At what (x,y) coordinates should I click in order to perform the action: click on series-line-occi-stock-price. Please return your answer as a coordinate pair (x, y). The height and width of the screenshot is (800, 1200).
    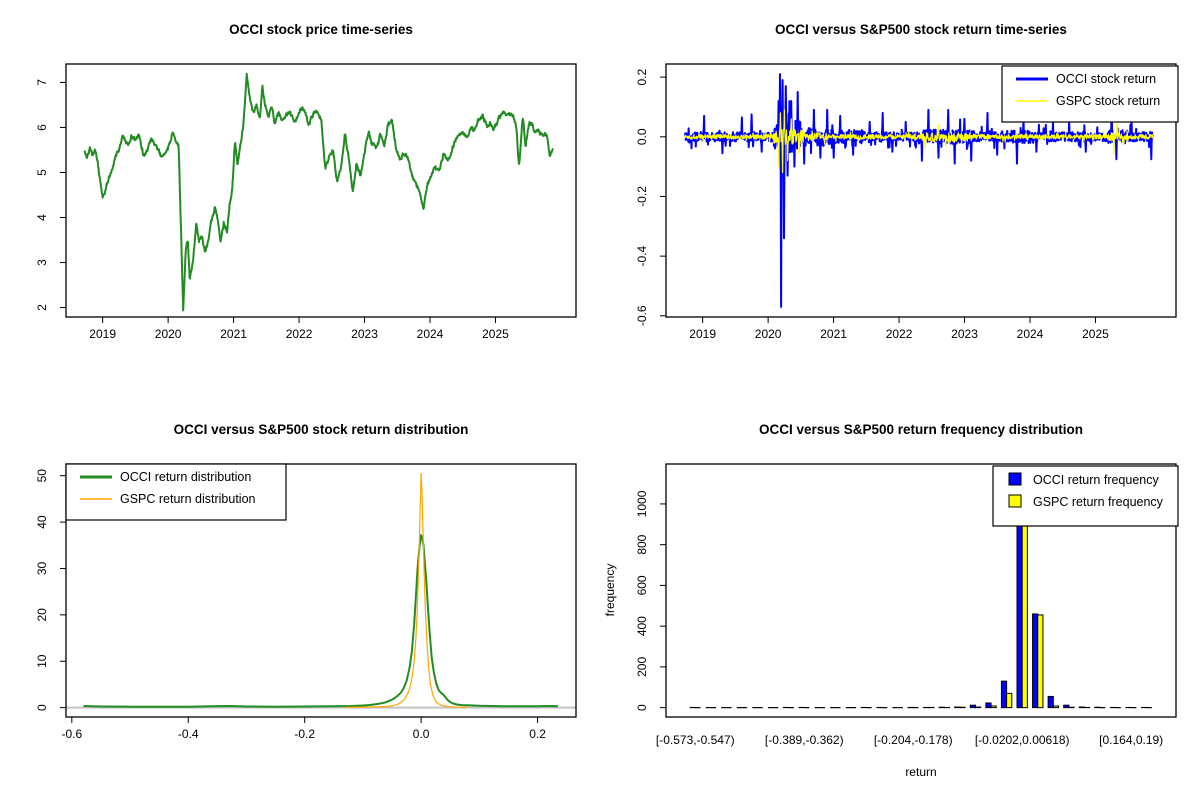
    Looking at the image, I should click on (319, 192).